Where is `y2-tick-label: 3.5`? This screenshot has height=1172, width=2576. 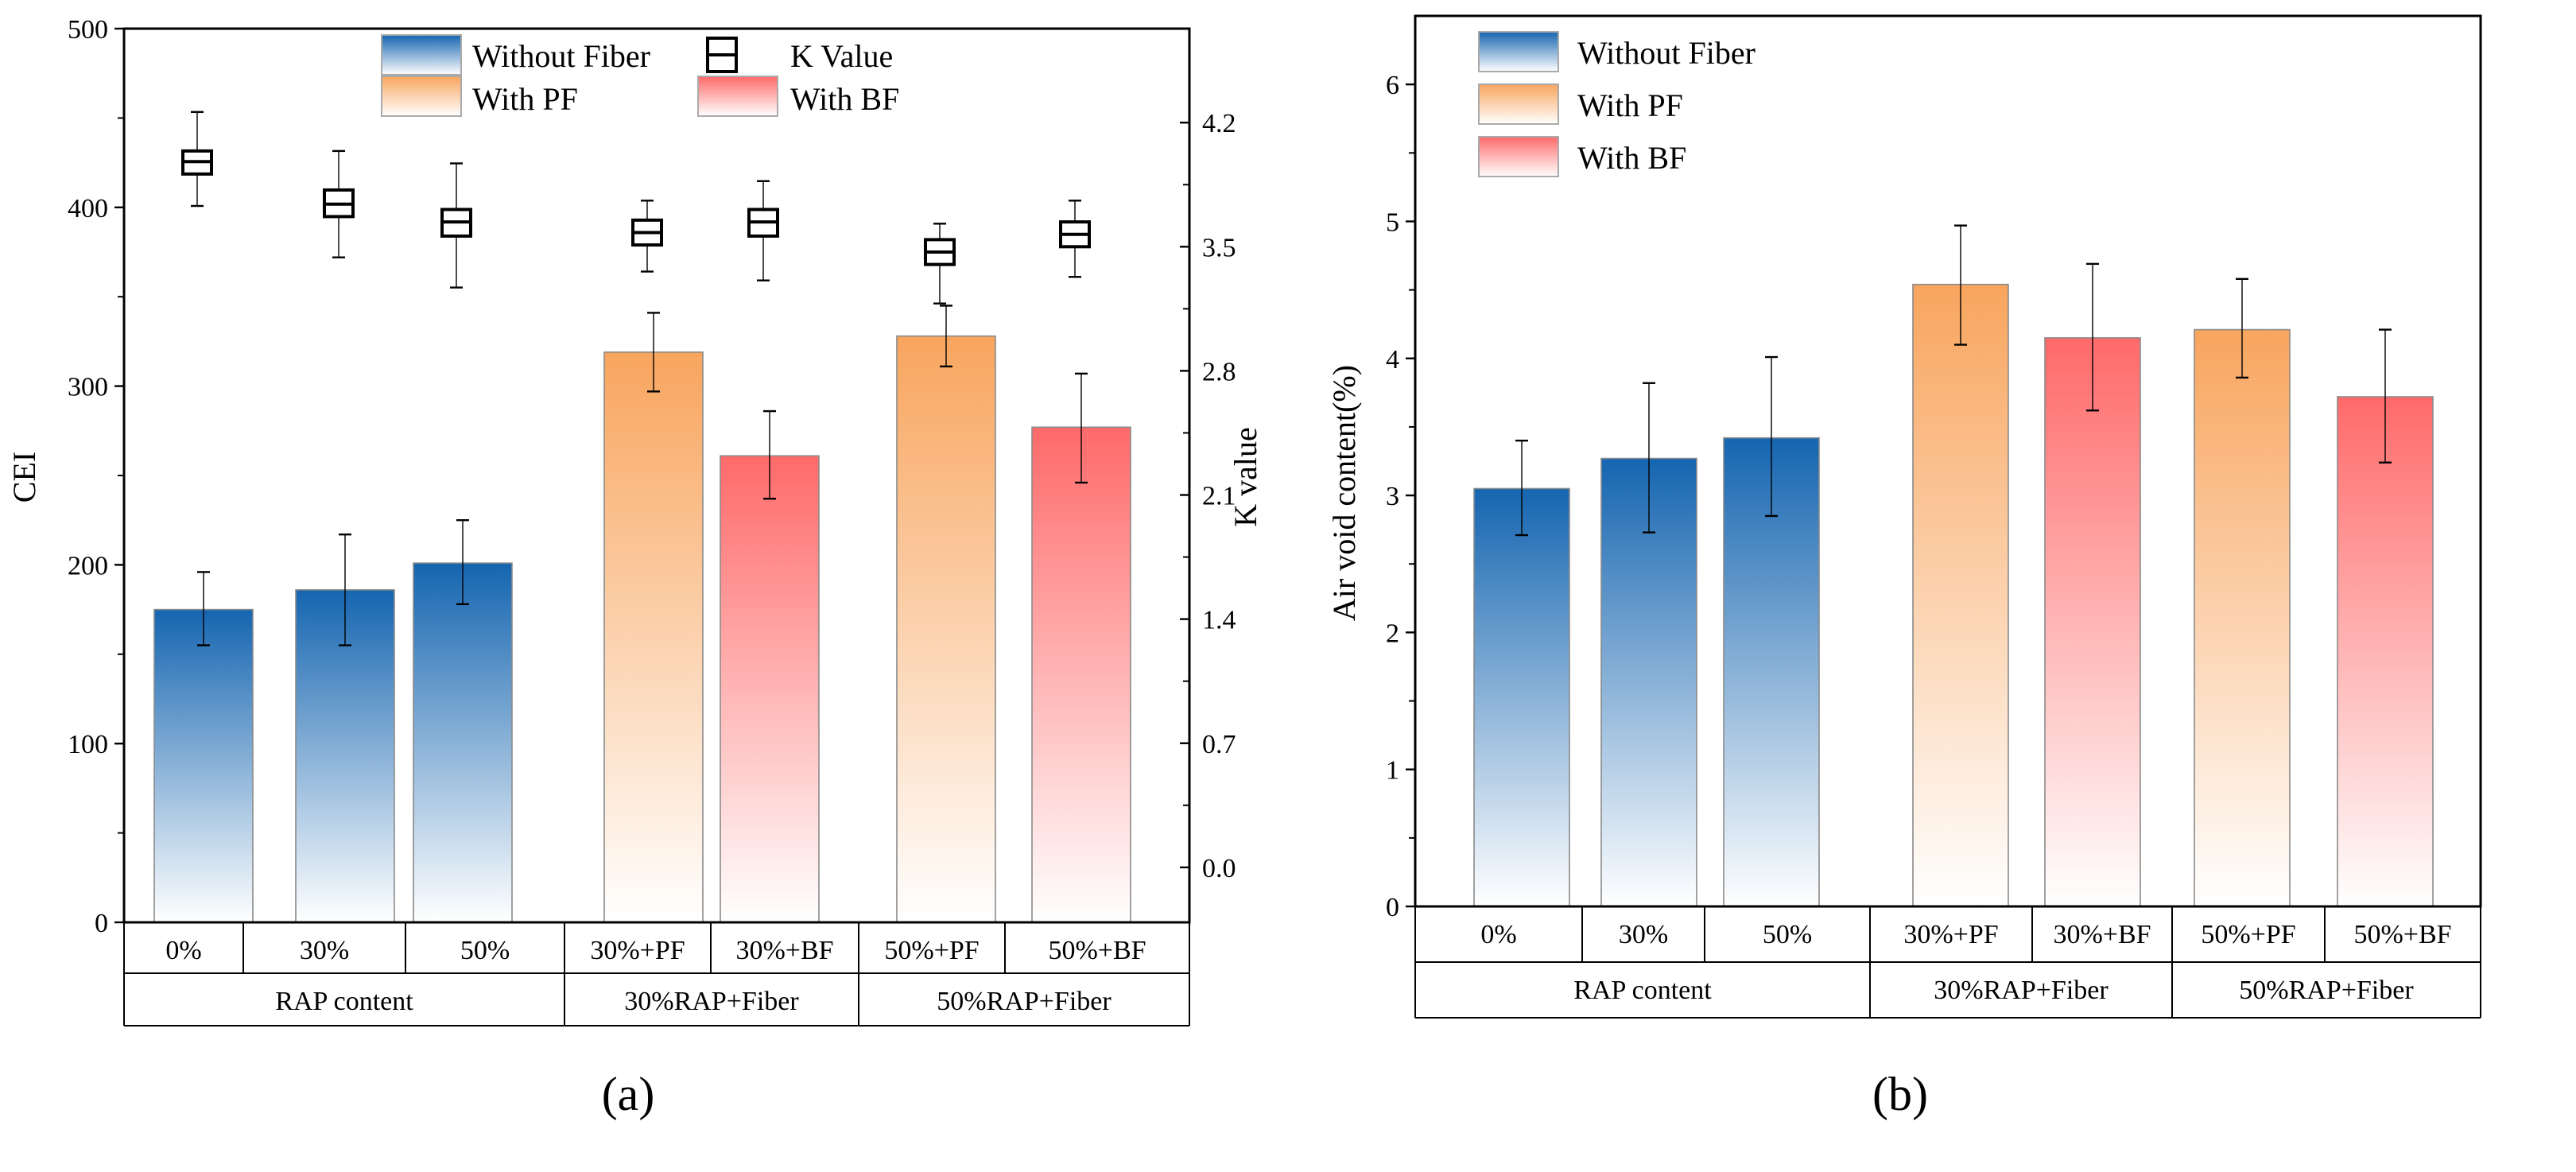 y2-tick-label: 3.5 is located at coordinates (1219, 247).